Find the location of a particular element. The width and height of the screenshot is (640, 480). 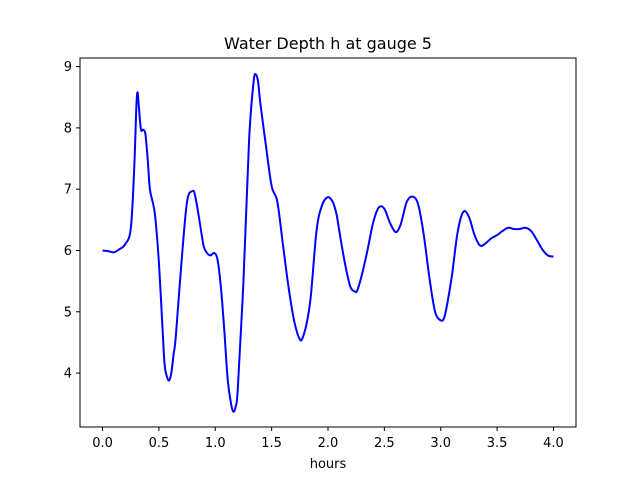

x-tick-label: 0.0 is located at coordinates (102, 443).